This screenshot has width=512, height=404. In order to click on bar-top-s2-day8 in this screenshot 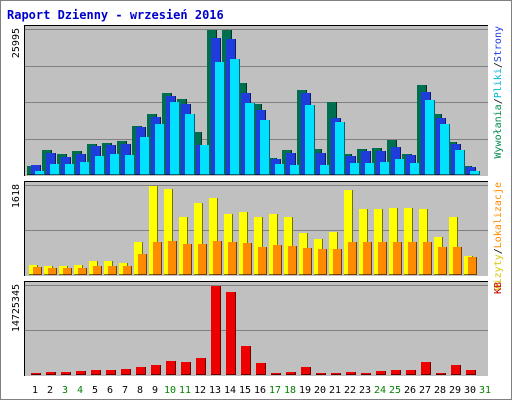, I will do `click(145, 156)`.